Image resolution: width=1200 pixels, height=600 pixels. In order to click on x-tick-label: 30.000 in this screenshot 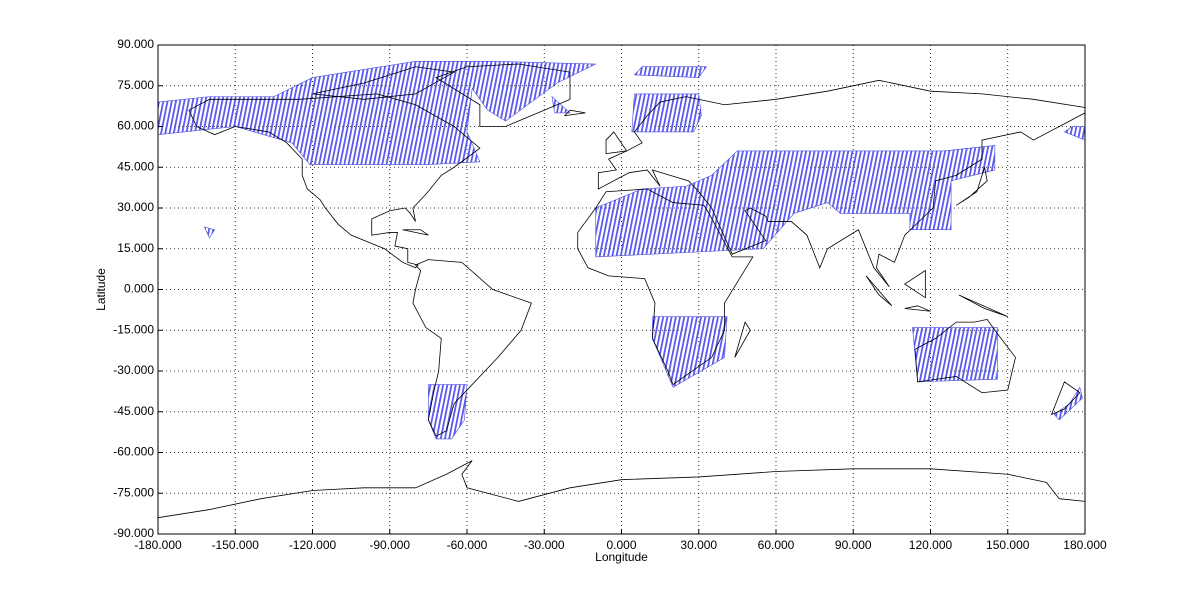, I will do `click(698, 545)`.